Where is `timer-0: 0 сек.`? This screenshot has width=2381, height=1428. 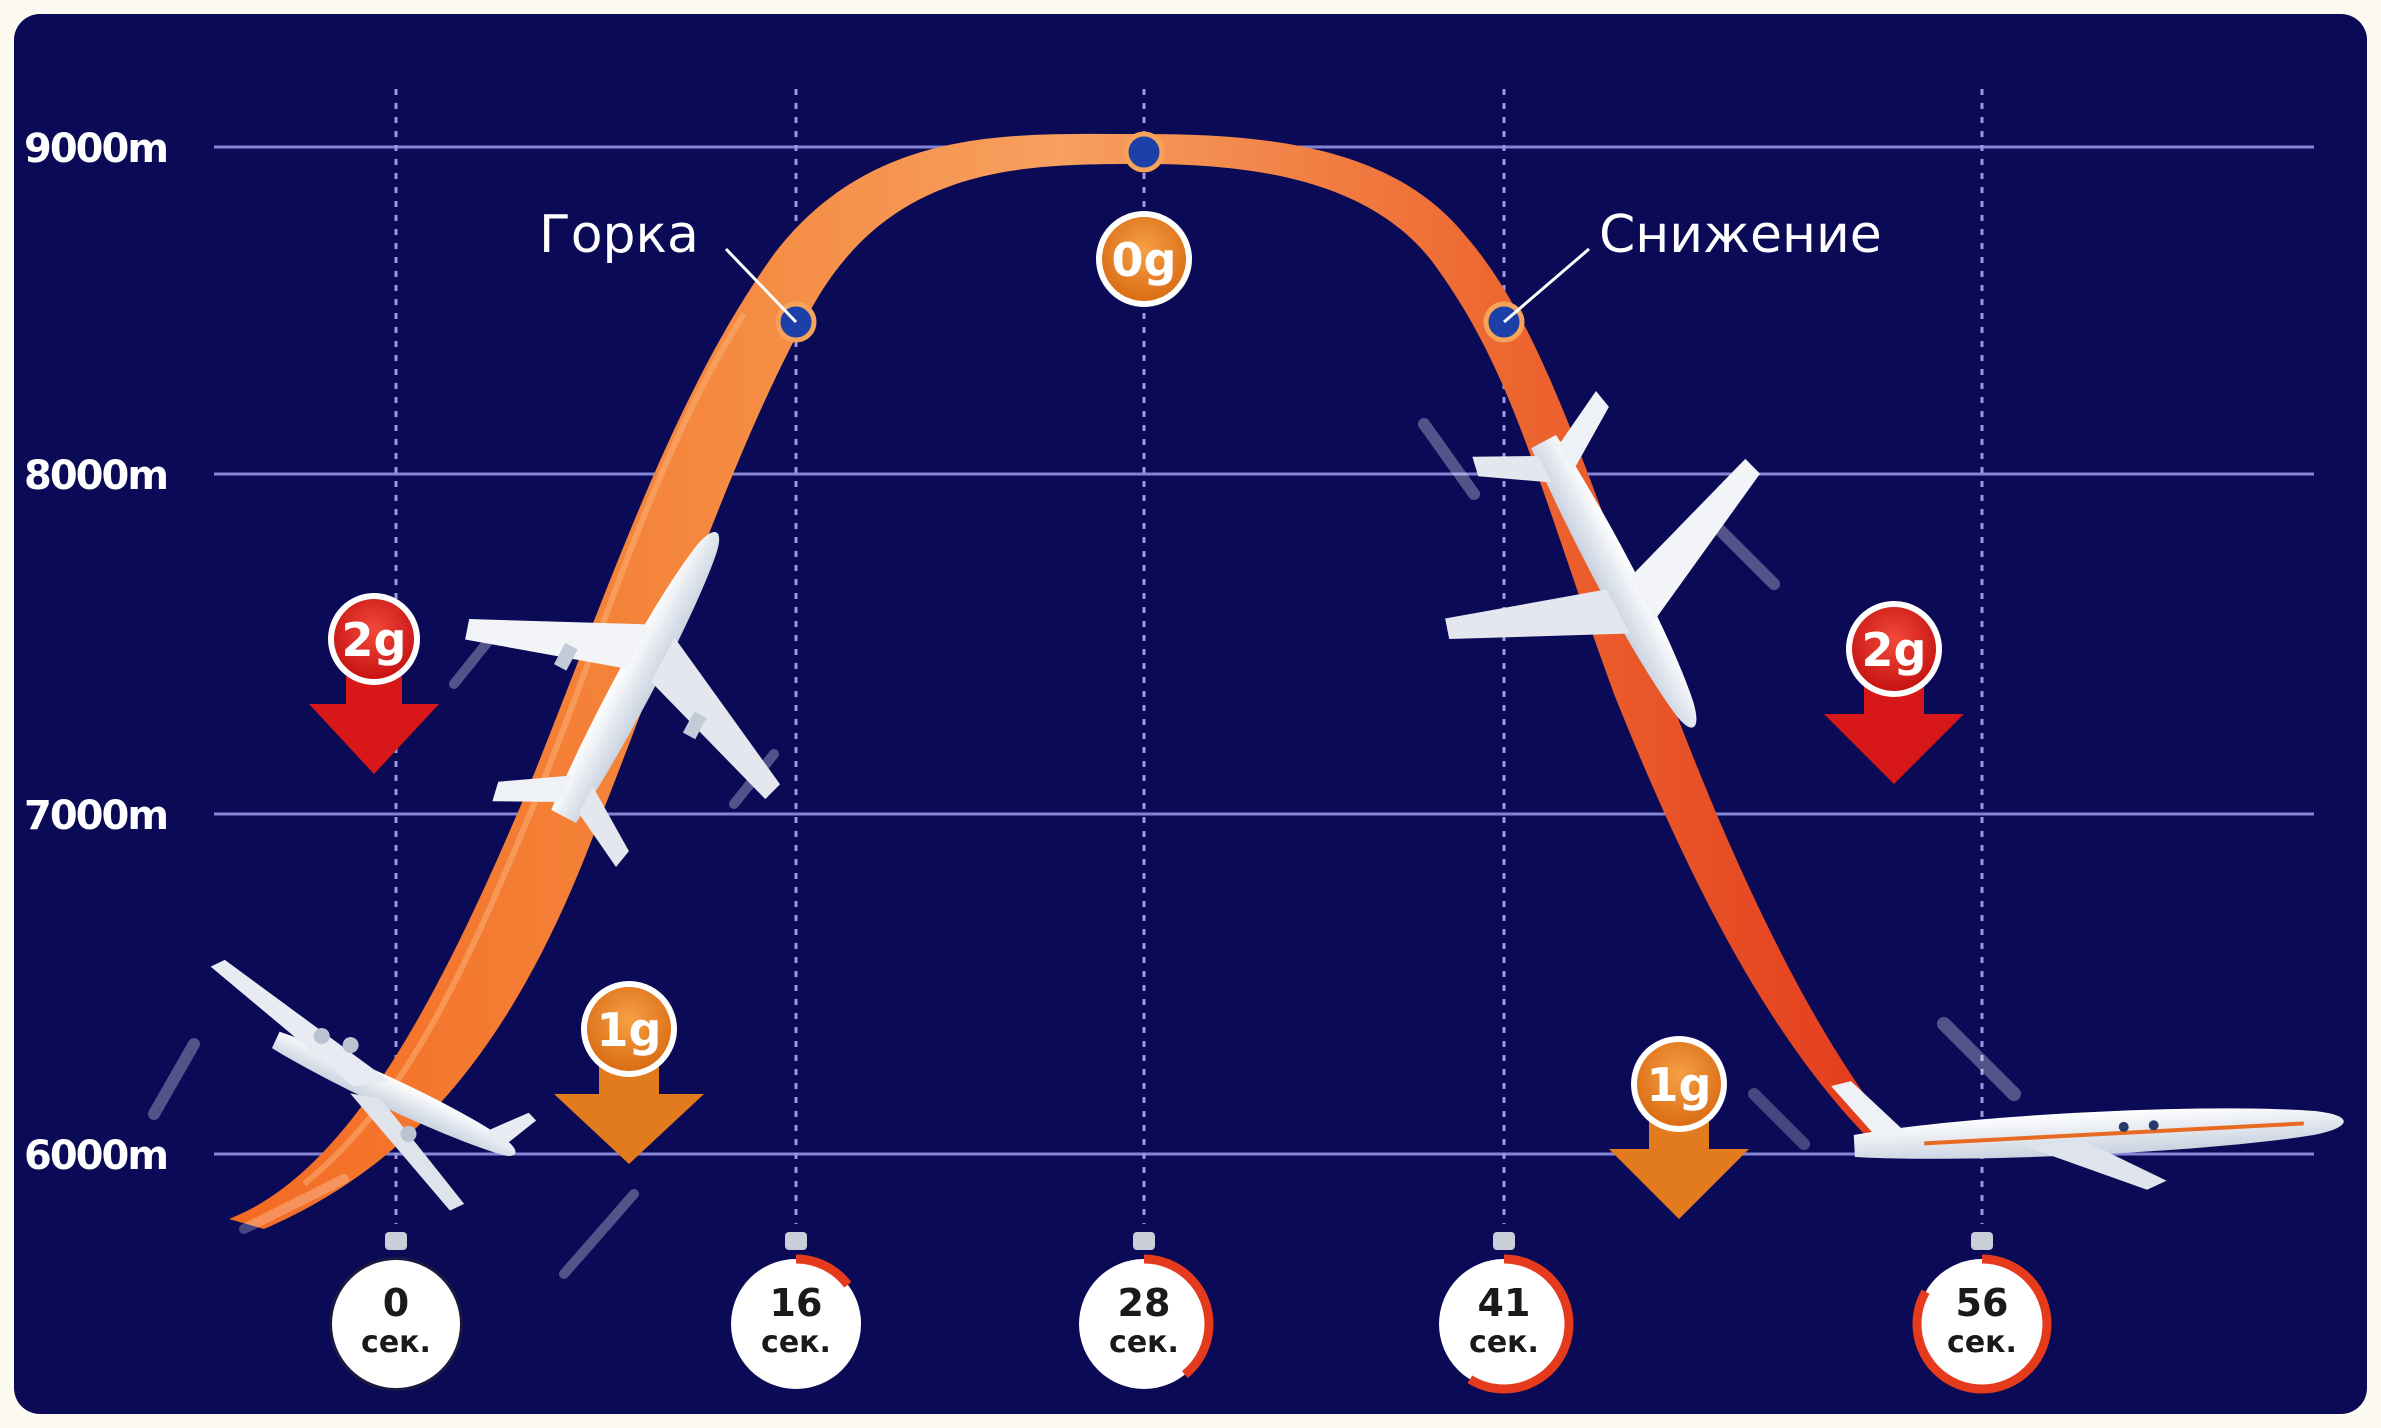 timer-0: 0 сек. is located at coordinates (396, 1311).